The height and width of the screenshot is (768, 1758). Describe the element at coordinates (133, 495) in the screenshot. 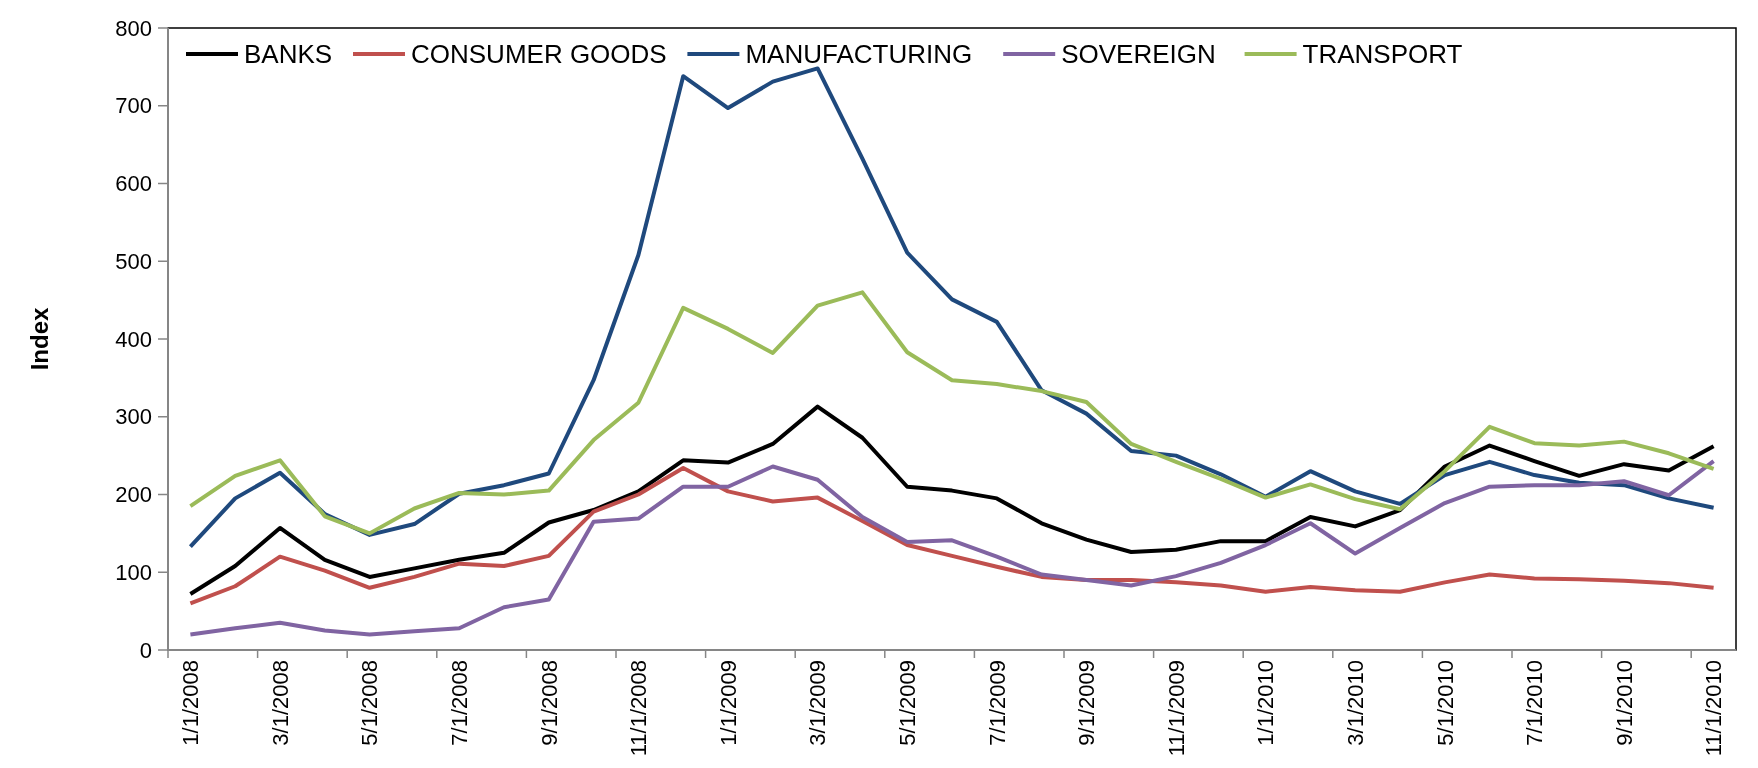

I see `y-tick-label: 200` at that location.